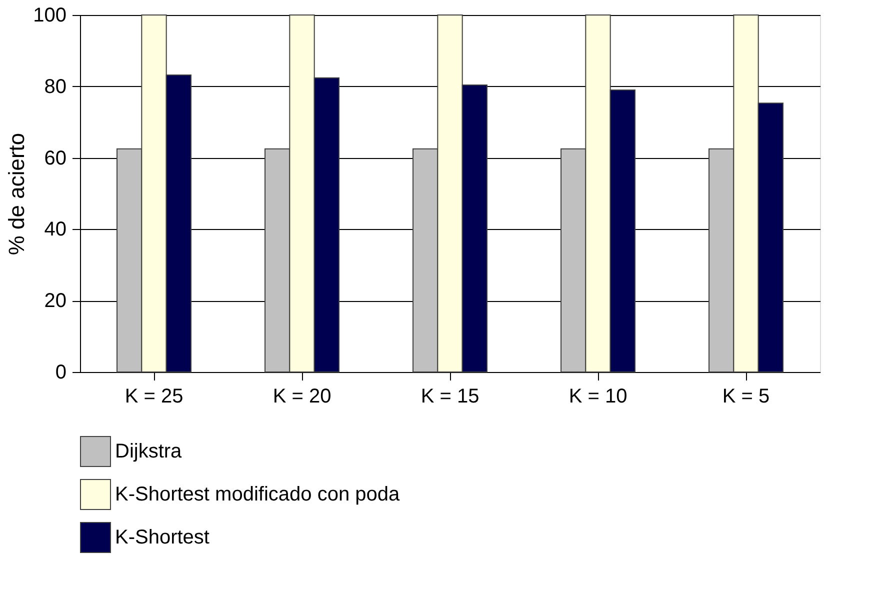 The image size is (893, 595). I want to click on x-tick-label: K = 10, so click(598, 397).